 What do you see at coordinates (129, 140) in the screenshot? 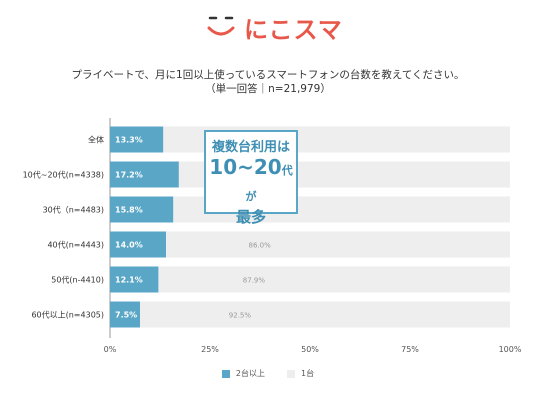
I see `data-label-multi: 13.3%` at bounding box center [129, 140].